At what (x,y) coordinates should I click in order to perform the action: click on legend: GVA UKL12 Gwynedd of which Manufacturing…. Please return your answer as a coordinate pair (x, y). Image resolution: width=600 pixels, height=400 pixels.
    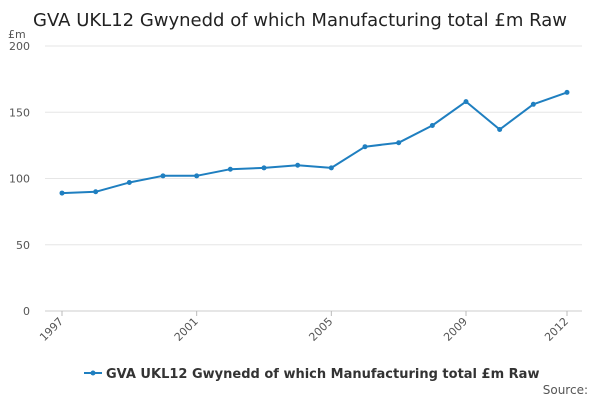
    Looking at the image, I should click on (311, 374).